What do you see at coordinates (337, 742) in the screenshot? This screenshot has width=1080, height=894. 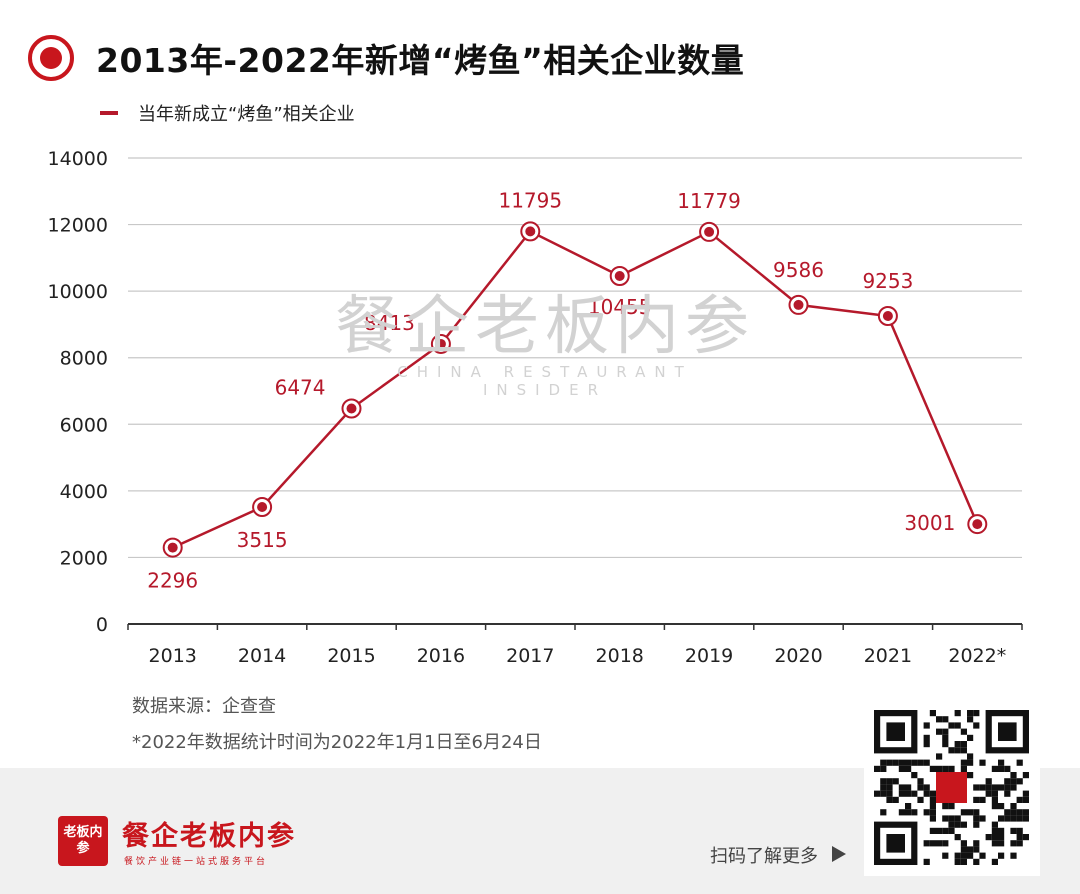 I see `footnote: *2022年数据统计时间为2022年1月1日至6月24日` at bounding box center [337, 742].